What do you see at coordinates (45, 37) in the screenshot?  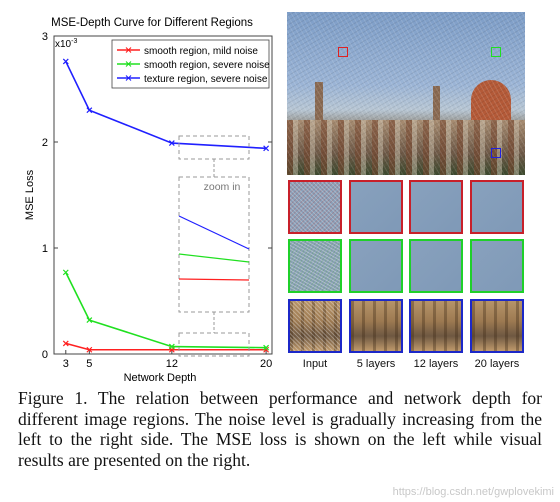 I see `y-tick-label: 3` at bounding box center [45, 37].